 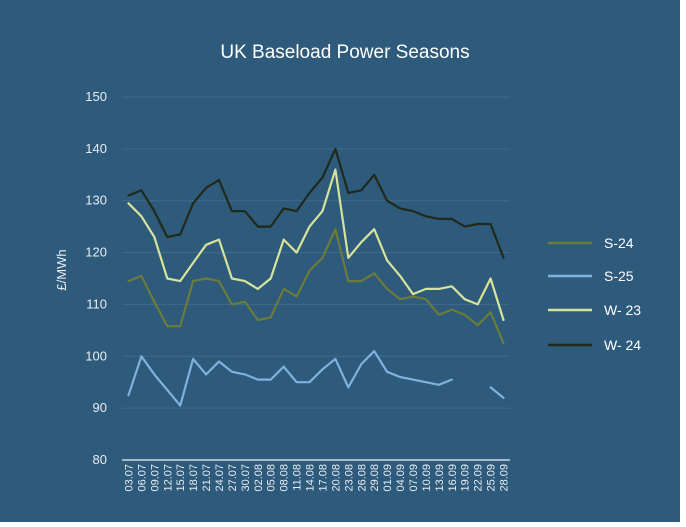 I want to click on legend-label: S-25, so click(x=619, y=276).